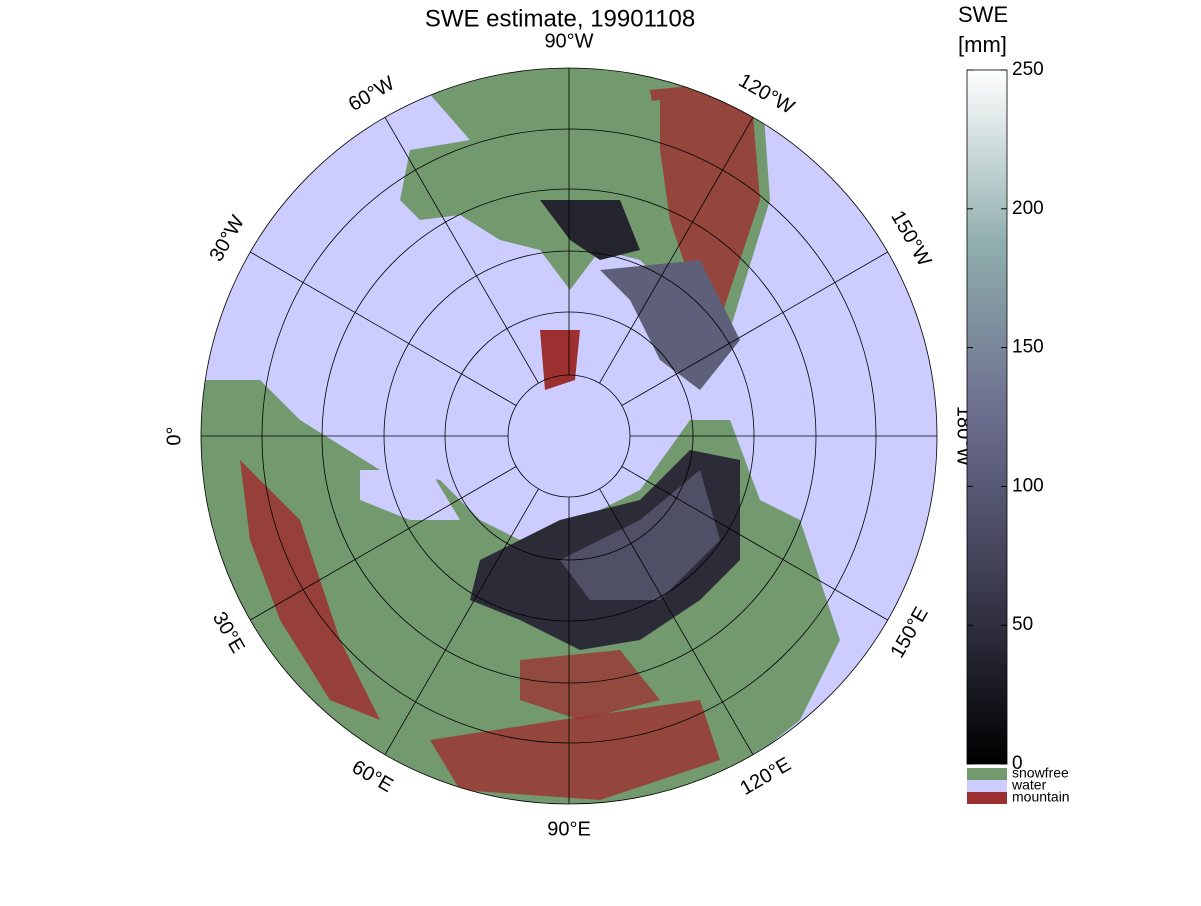 This screenshot has width=1201, height=906. Describe the element at coordinates (1017, 763) in the screenshot. I see `colorbar-tick-label: 0` at that location.